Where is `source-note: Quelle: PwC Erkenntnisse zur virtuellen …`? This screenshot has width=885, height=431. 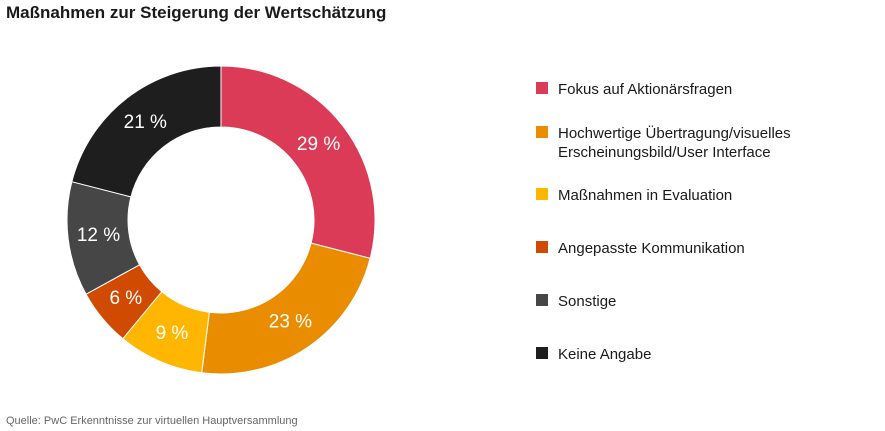 source-note: Quelle: PwC Erkenntnisse zur virtuellen … is located at coordinates (152, 421).